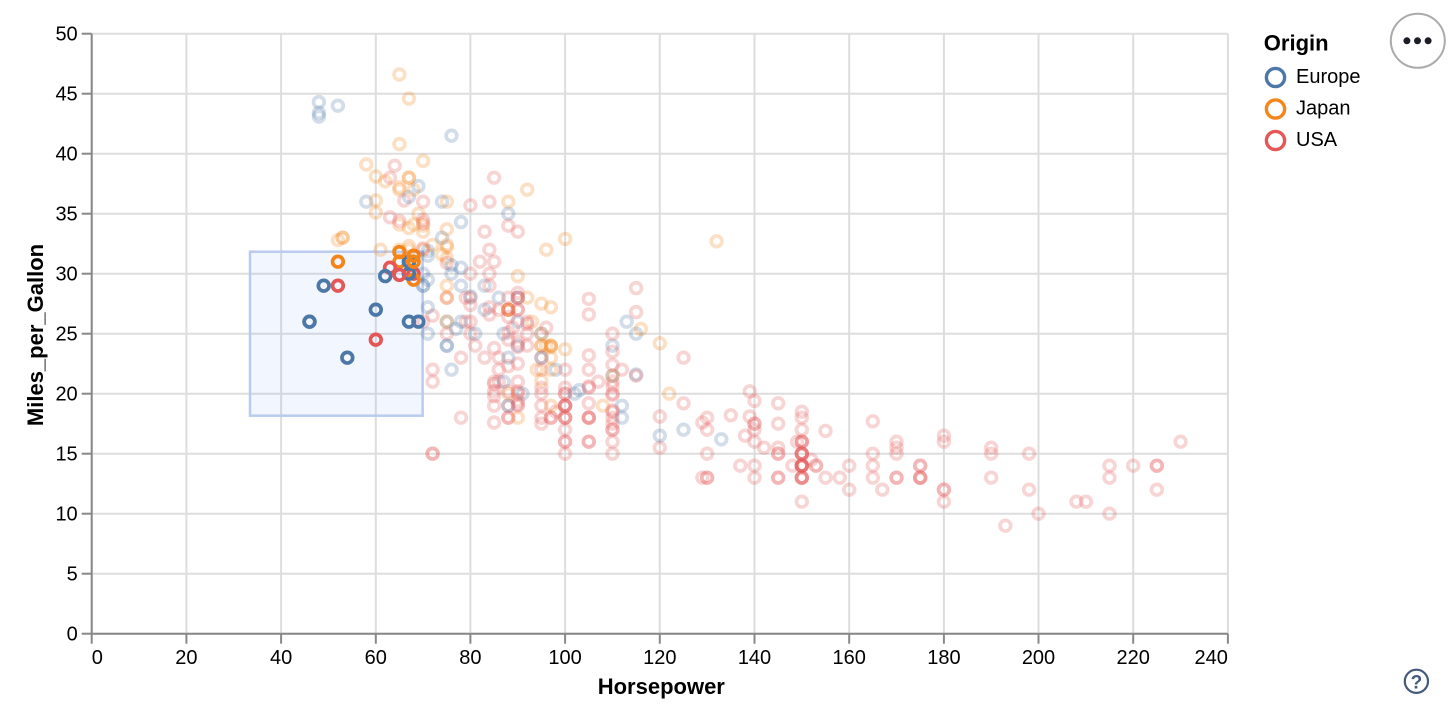 The width and height of the screenshot is (1454, 712). What do you see at coordinates (1211, 658) in the screenshot?
I see `svg-text: 240` at bounding box center [1211, 658].